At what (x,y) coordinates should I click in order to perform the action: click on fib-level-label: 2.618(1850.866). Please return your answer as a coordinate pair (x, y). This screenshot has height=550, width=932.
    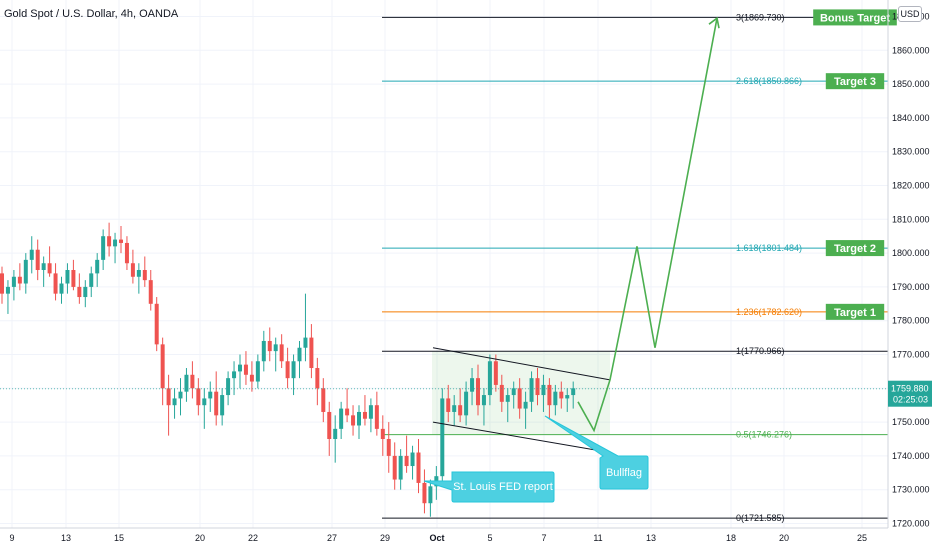
    Looking at the image, I should click on (769, 81).